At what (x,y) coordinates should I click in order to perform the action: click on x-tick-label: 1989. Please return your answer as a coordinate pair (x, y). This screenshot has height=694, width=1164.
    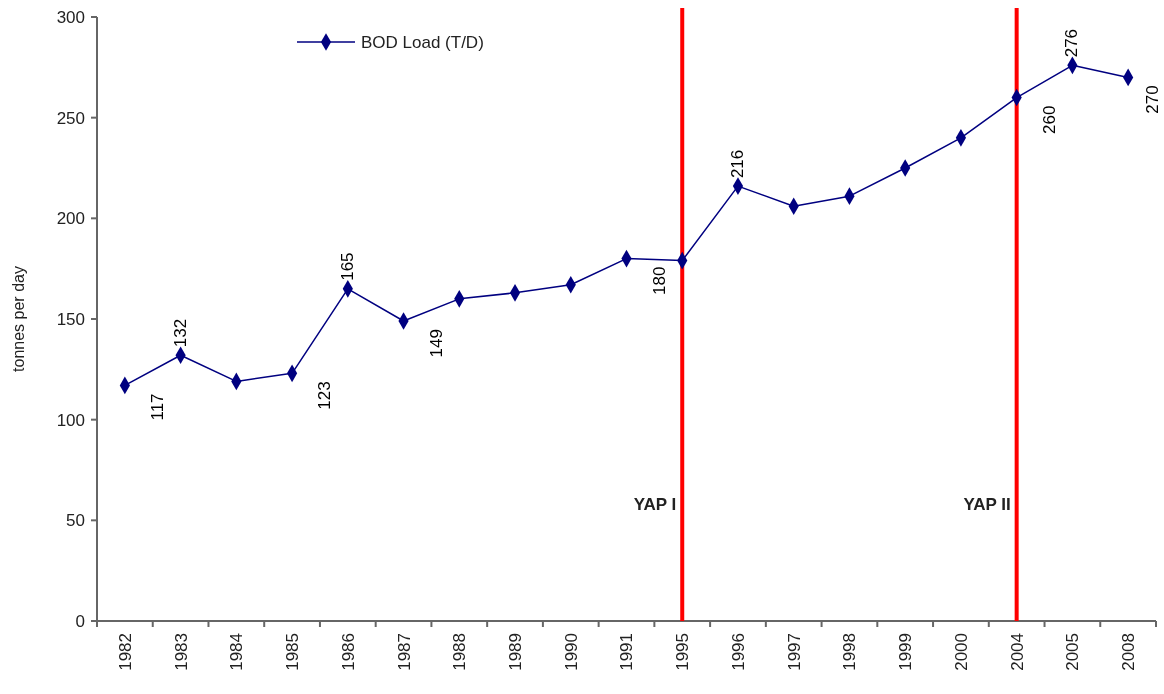
    Looking at the image, I should click on (515, 652).